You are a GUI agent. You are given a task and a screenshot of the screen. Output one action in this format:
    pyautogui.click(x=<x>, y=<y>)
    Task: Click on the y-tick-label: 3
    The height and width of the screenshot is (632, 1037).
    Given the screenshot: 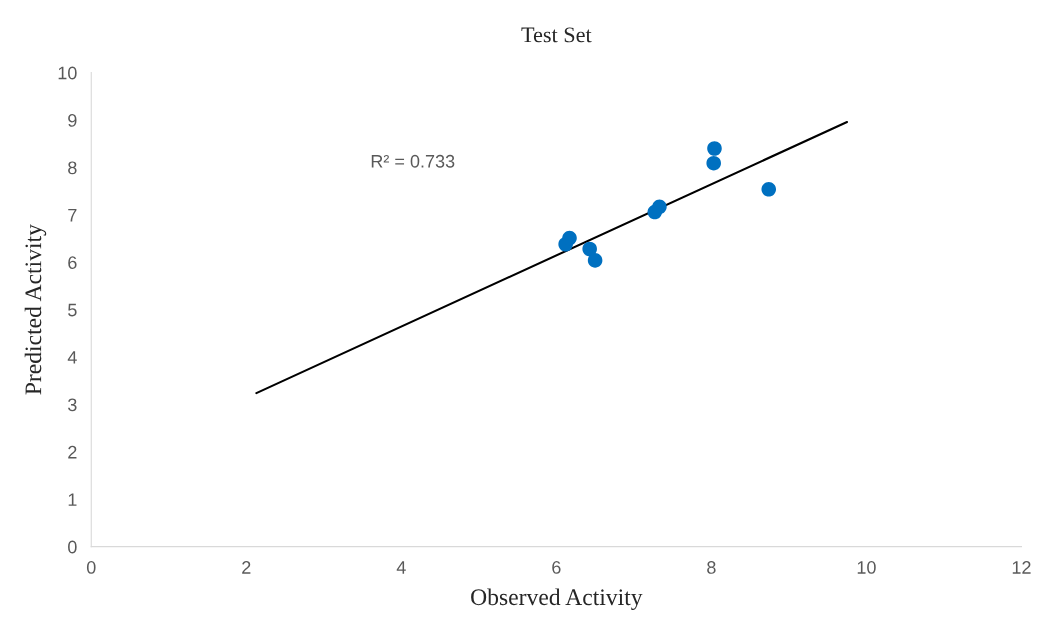 What is the action you would take?
    pyautogui.click(x=72, y=405)
    